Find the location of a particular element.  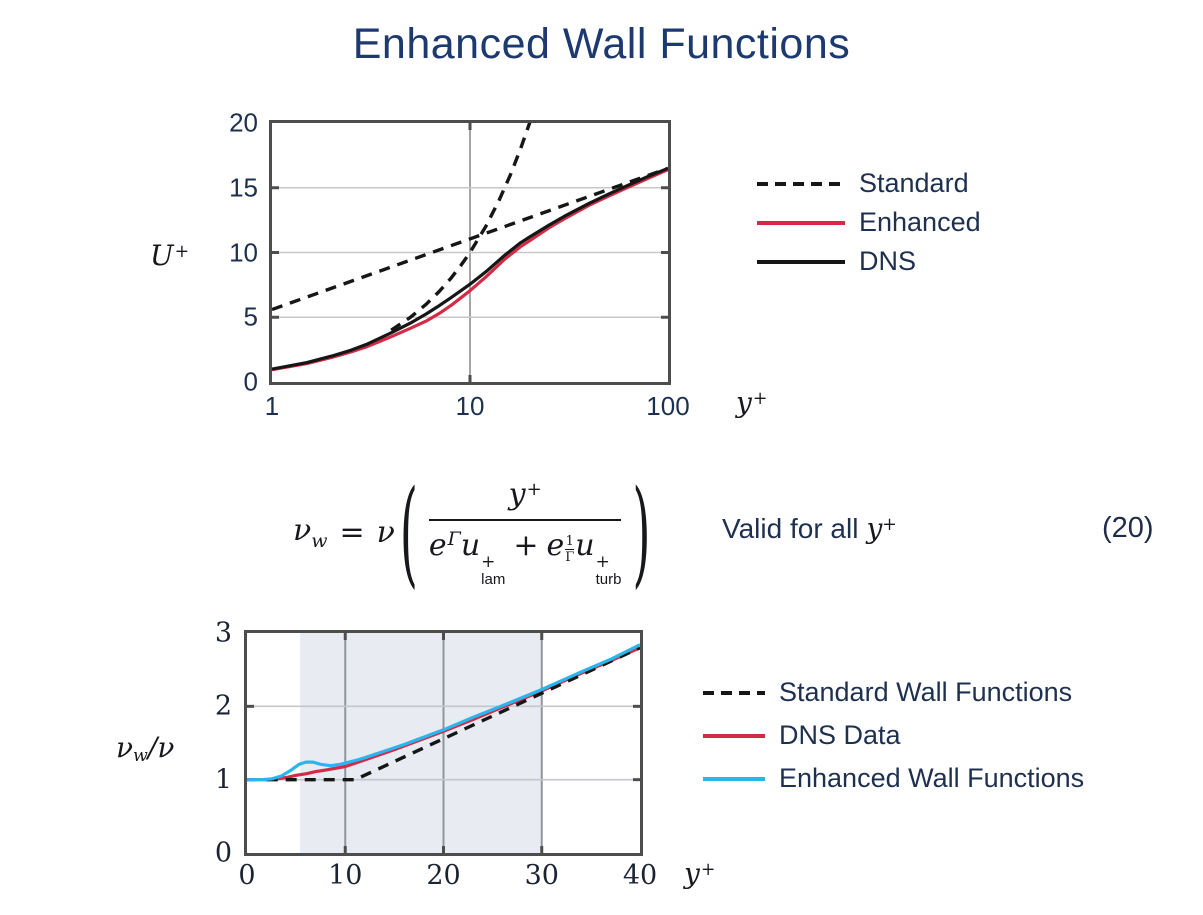

series-standard-log-law is located at coordinates (470, 239).